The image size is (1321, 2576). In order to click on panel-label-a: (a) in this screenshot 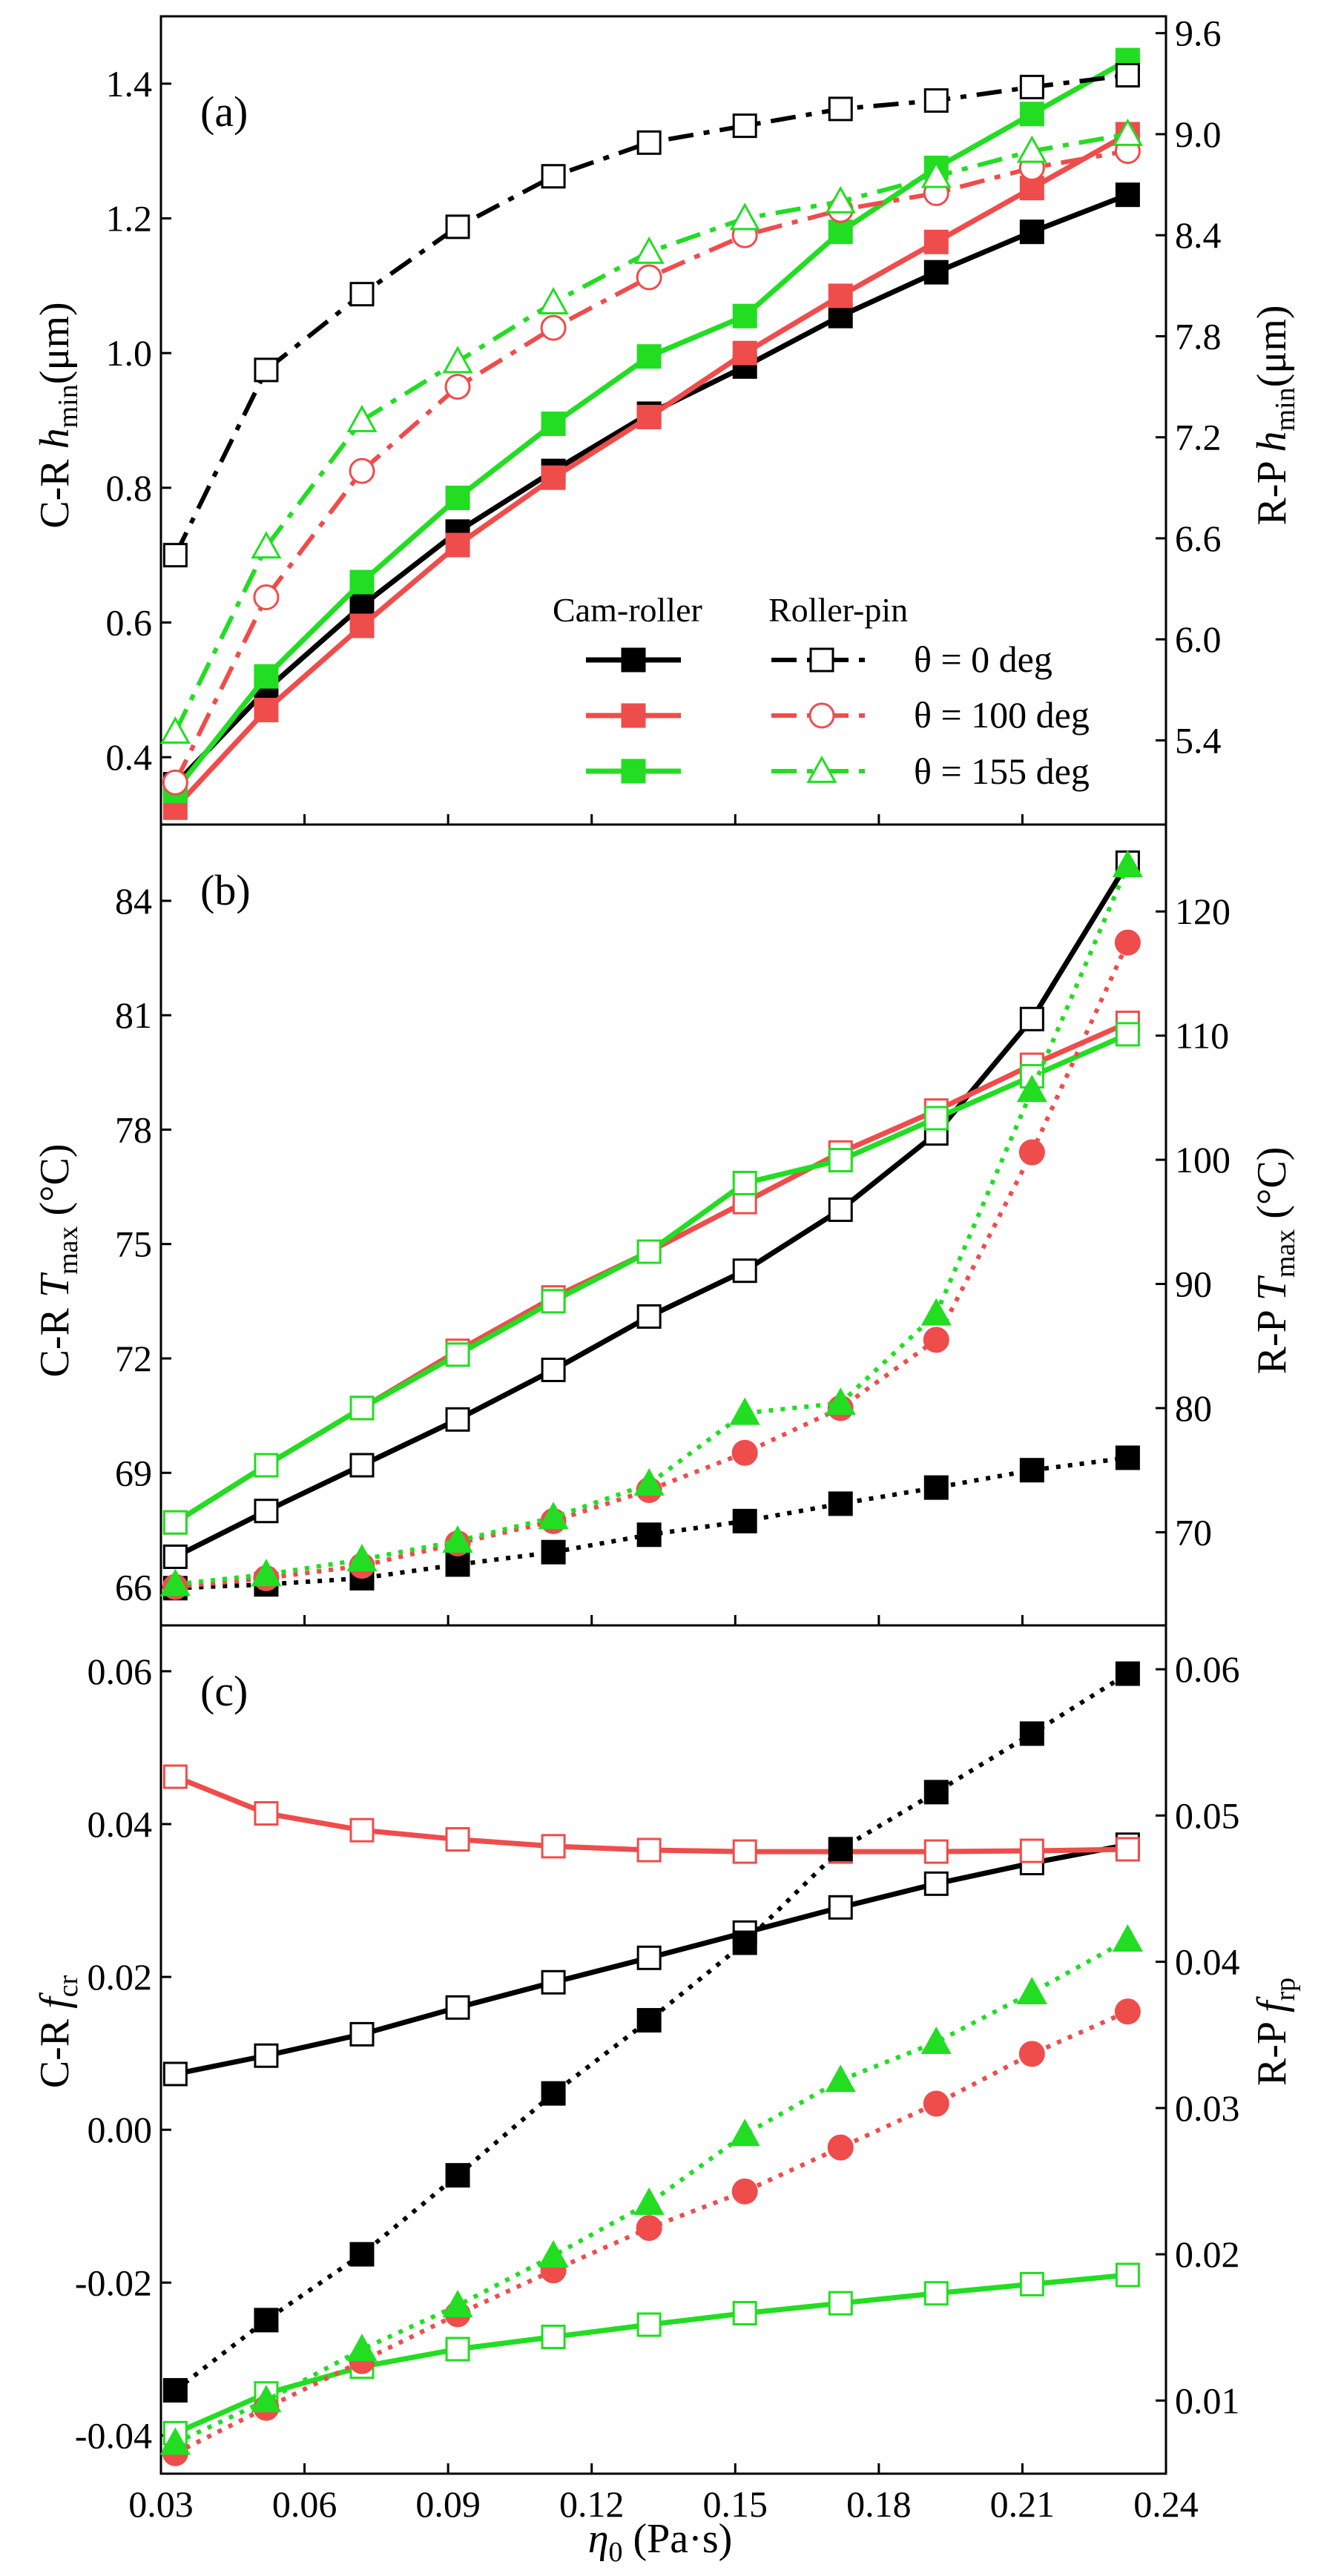, I will do `click(224, 111)`.